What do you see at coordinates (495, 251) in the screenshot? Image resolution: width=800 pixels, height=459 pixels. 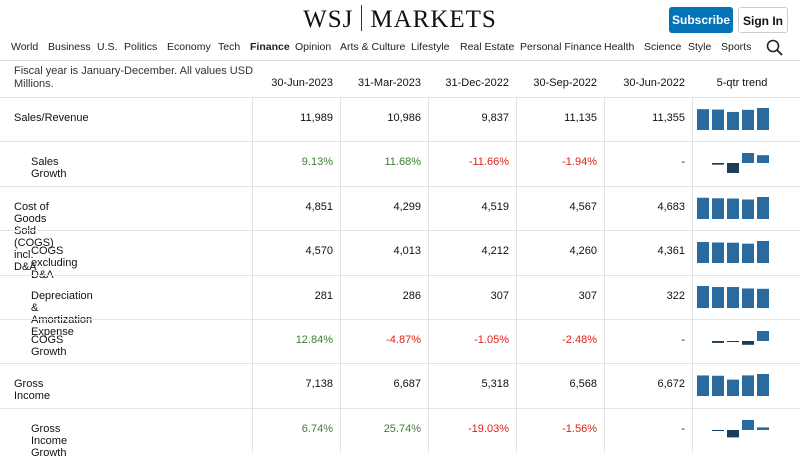 I see `value-cell: 4,212` at bounding box center [495, 251].